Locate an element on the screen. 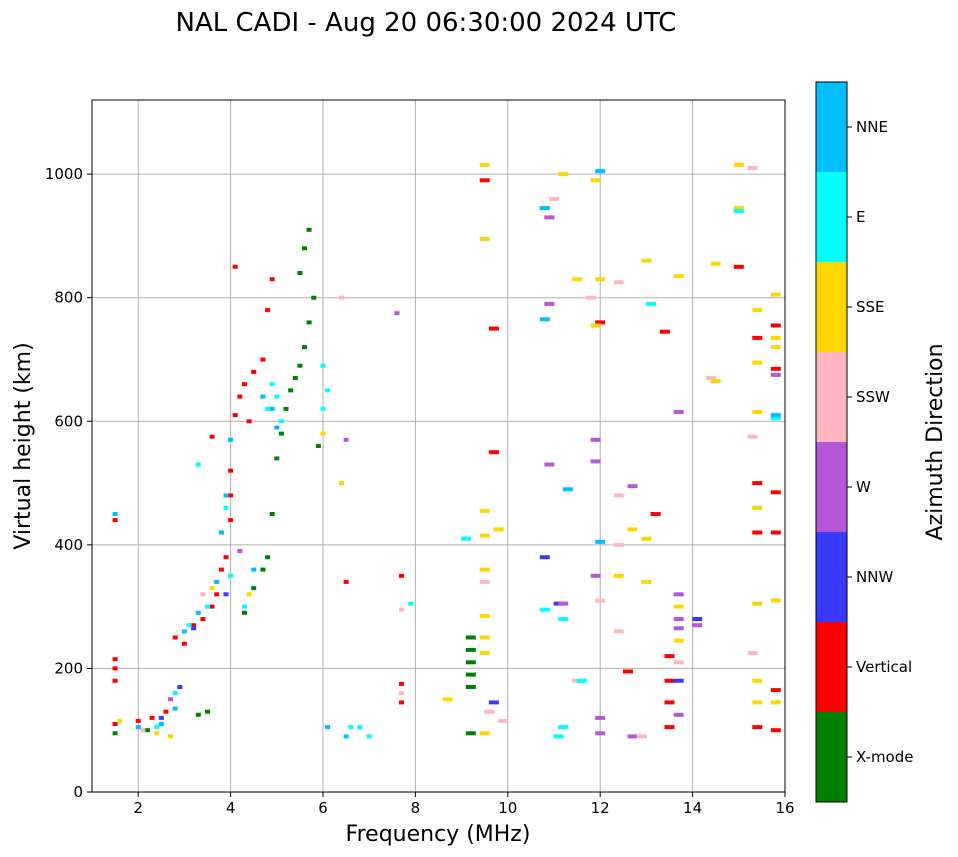 The width and height of the screenshot is (958, 857). colorbar-segment-w is located at coordinates (831, 487).